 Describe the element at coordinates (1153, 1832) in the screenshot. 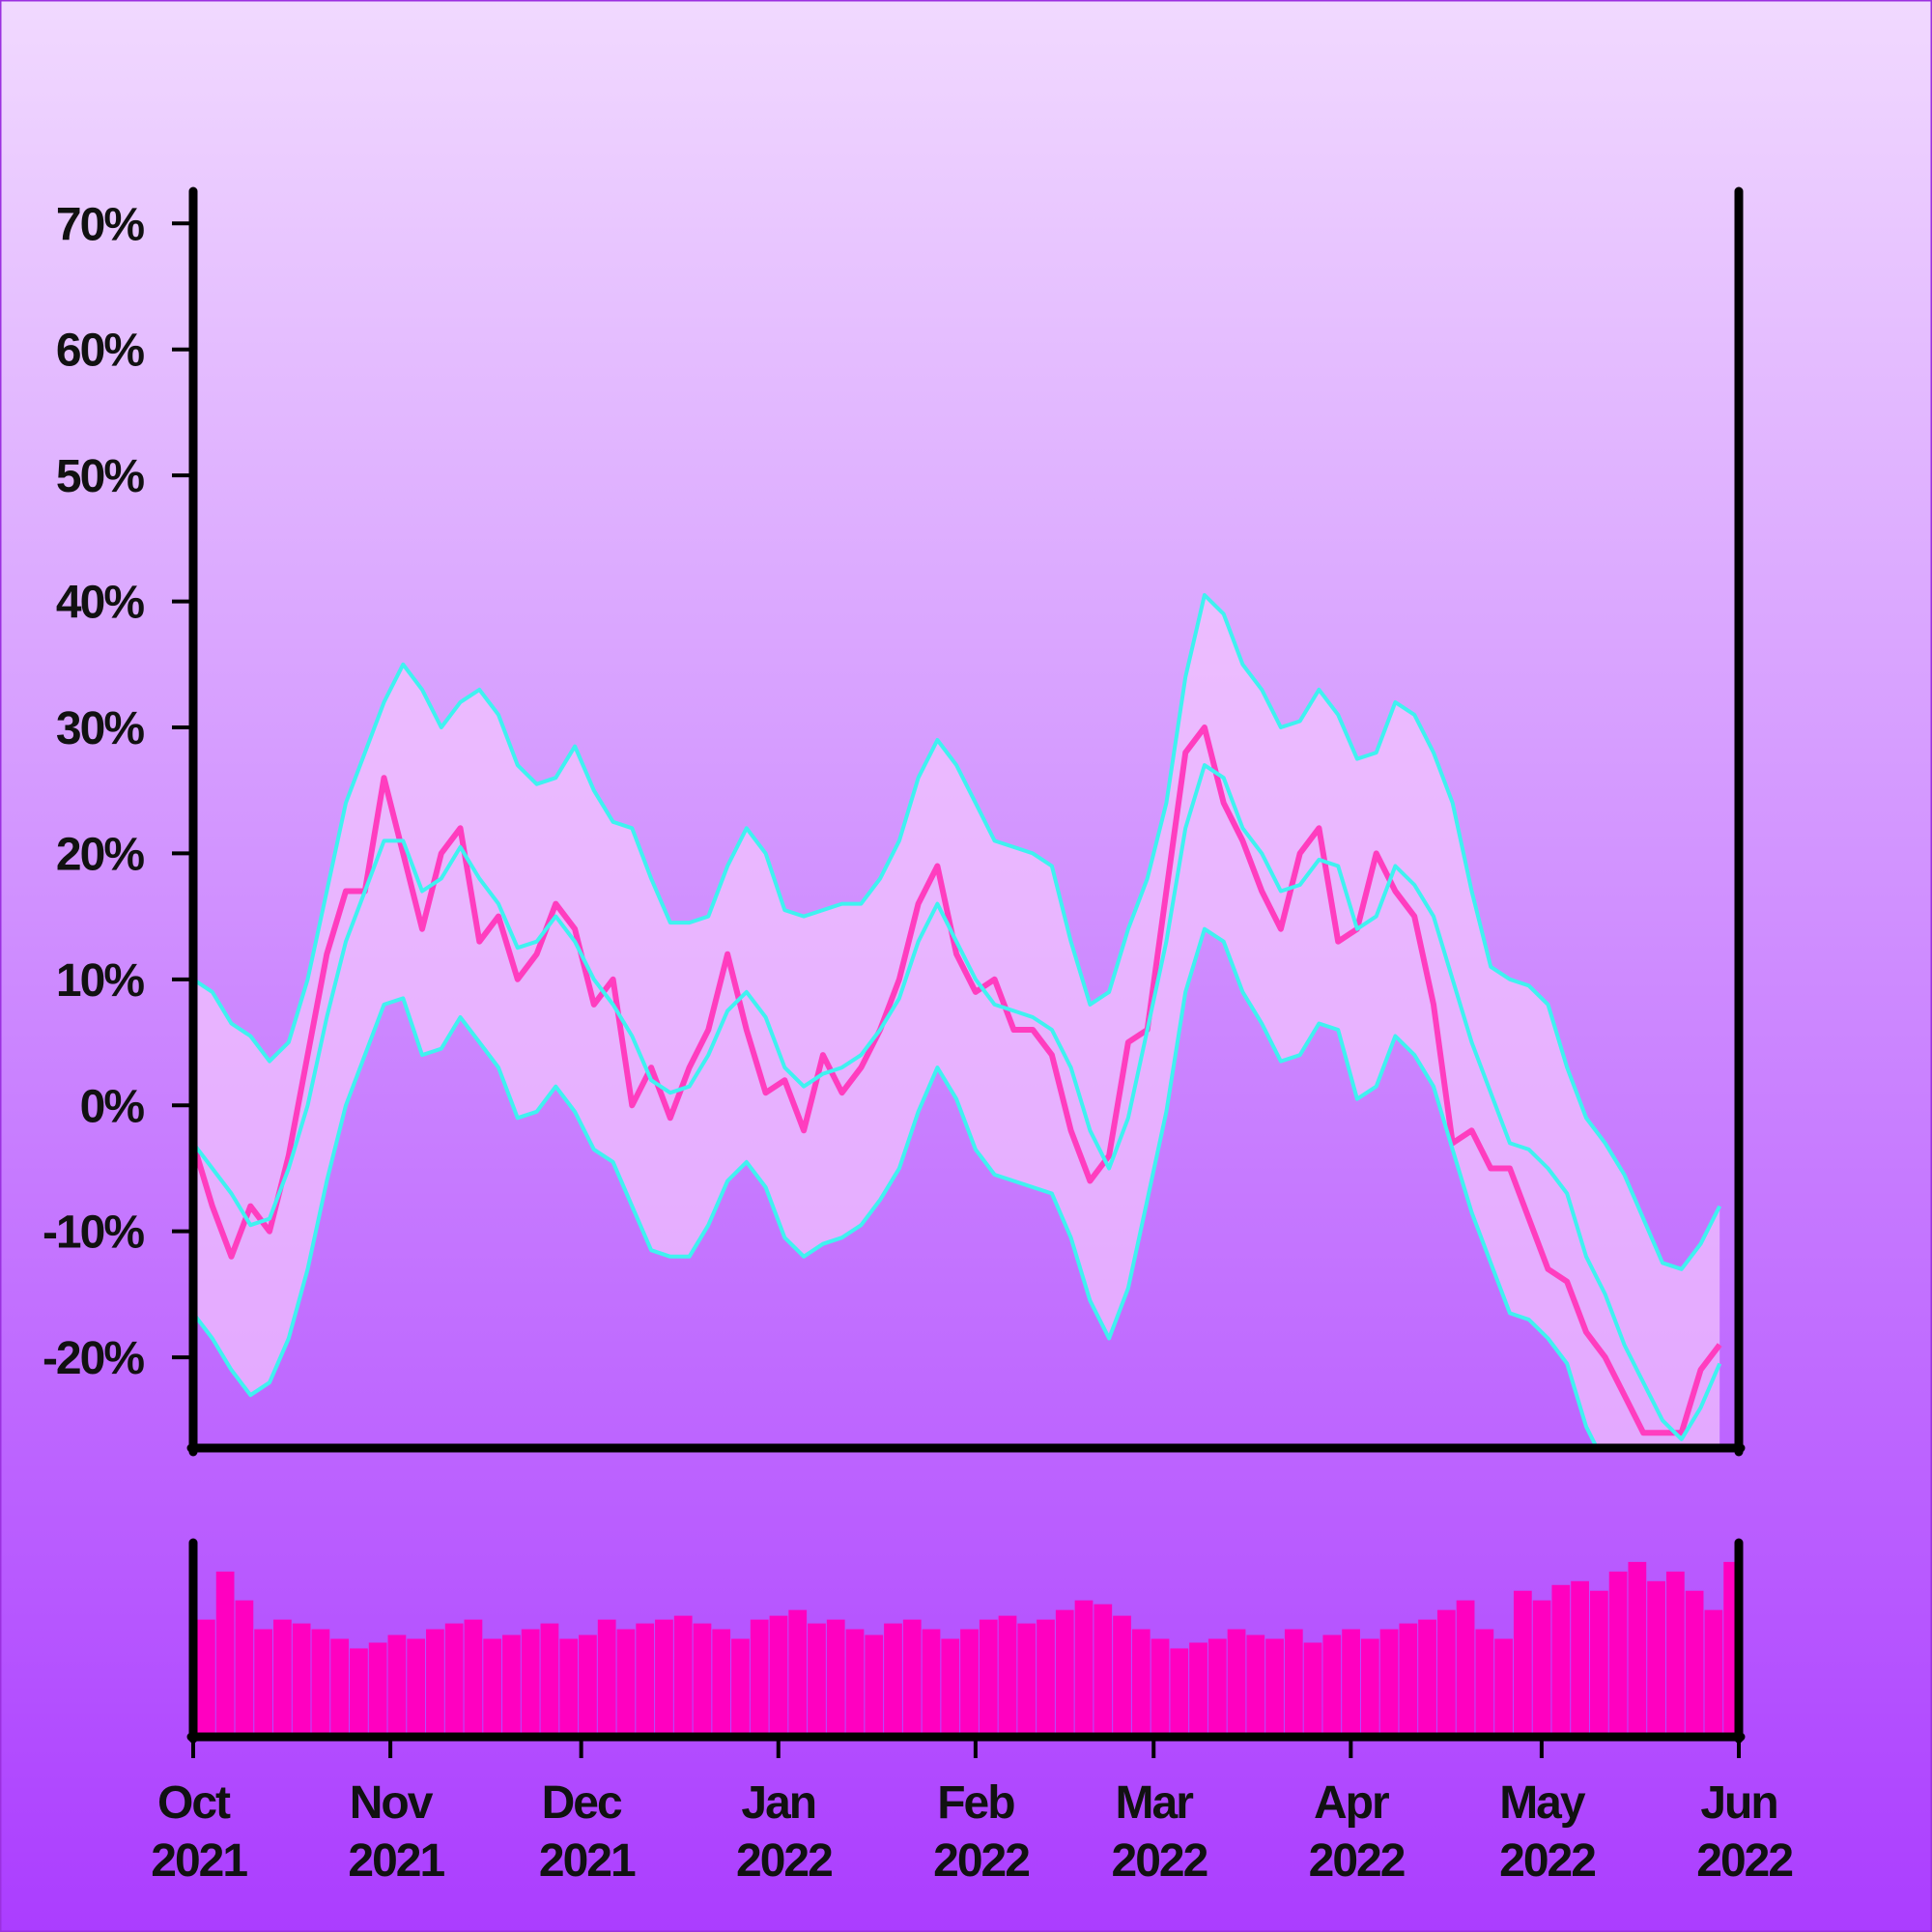

I see `x-tick-label: Mar 2022` at that location.